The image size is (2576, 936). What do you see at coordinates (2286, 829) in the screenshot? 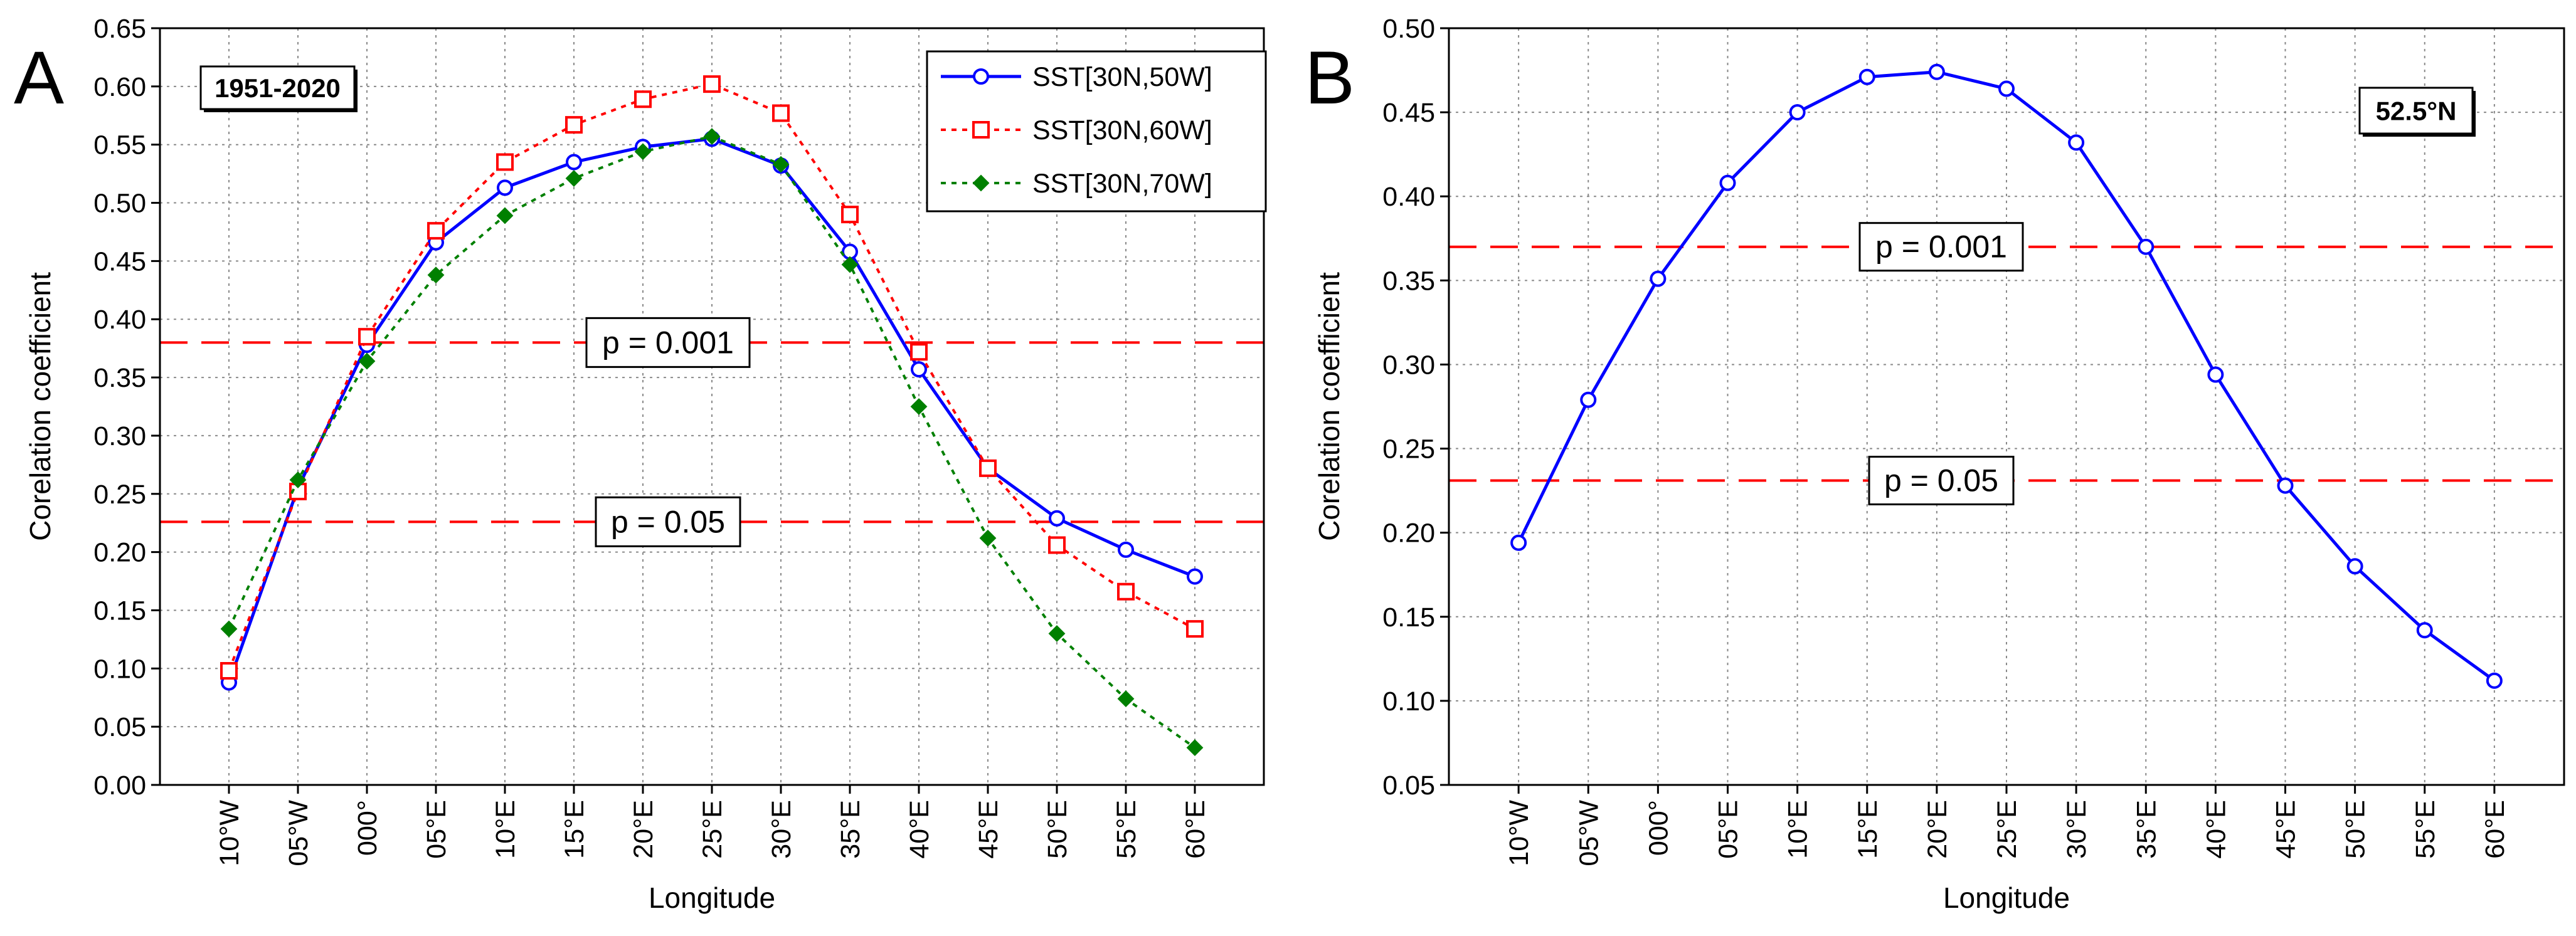
I see `panel-b-xtick-label: 45°E` at bounding box center [2286, 829].